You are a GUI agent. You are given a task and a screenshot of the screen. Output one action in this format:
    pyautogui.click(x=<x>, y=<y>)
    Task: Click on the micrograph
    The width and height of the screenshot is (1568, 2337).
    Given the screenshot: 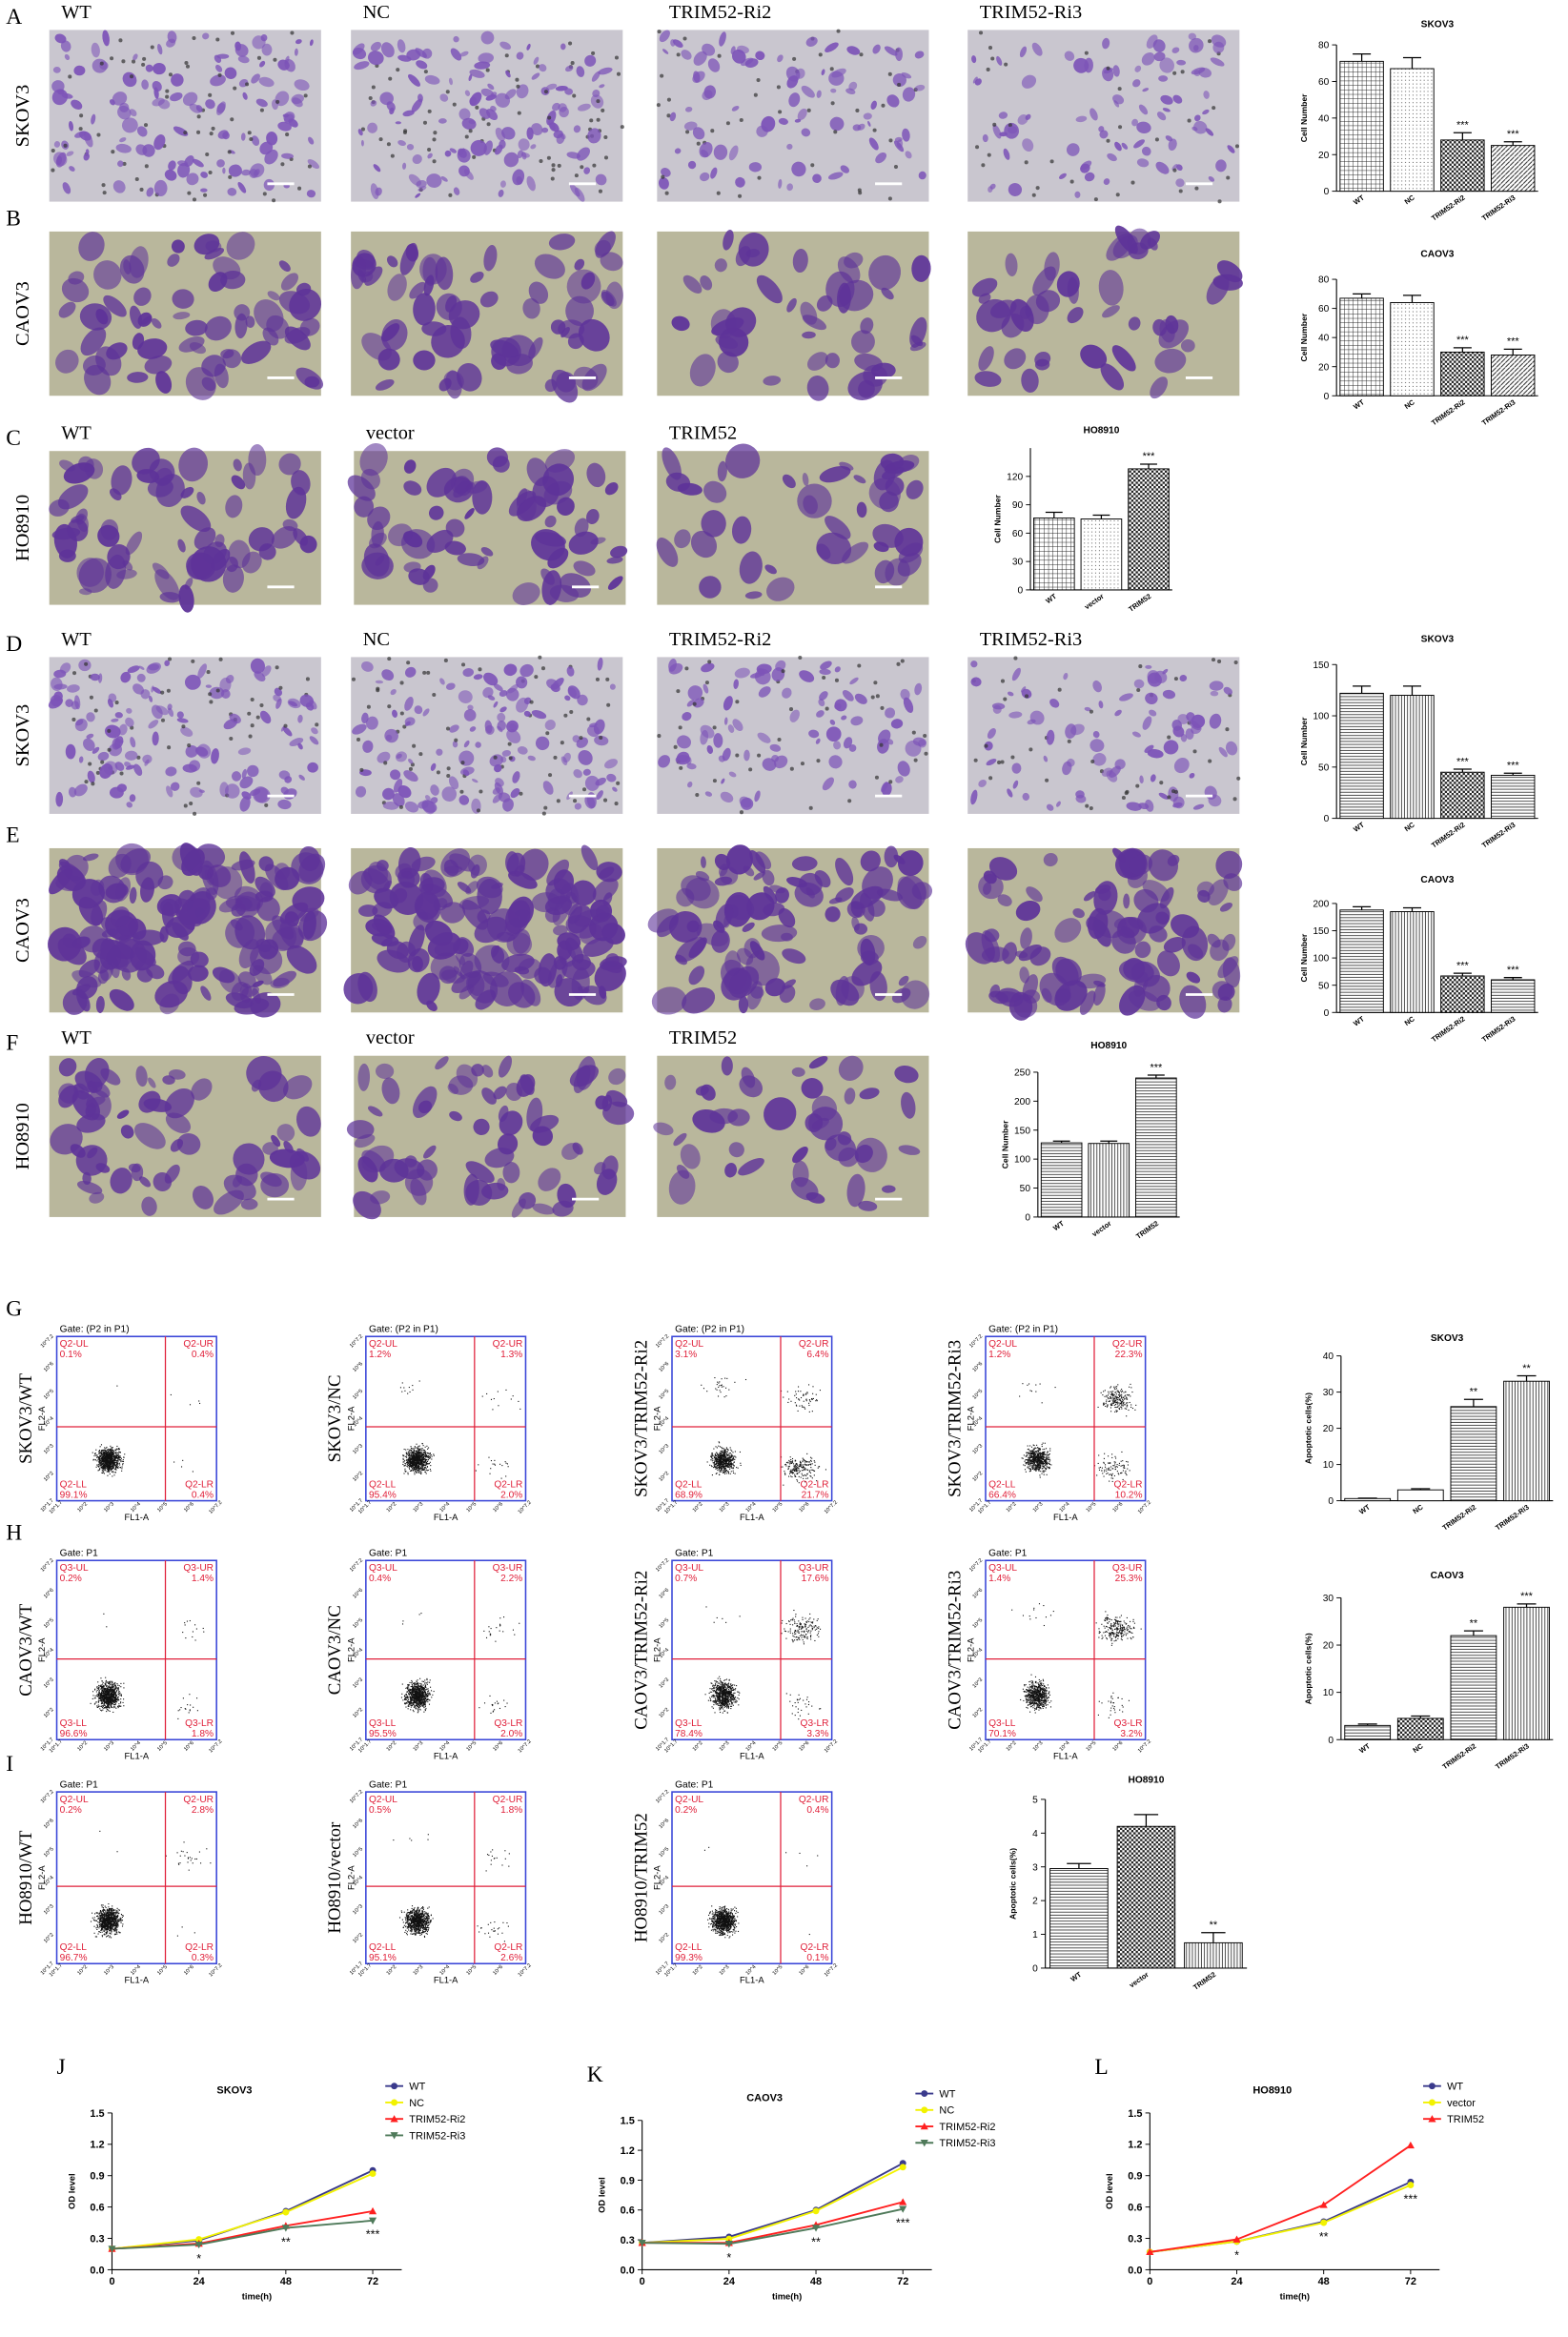 What is the action you would take?
    pyautogui.click(x=792, y=524)
    